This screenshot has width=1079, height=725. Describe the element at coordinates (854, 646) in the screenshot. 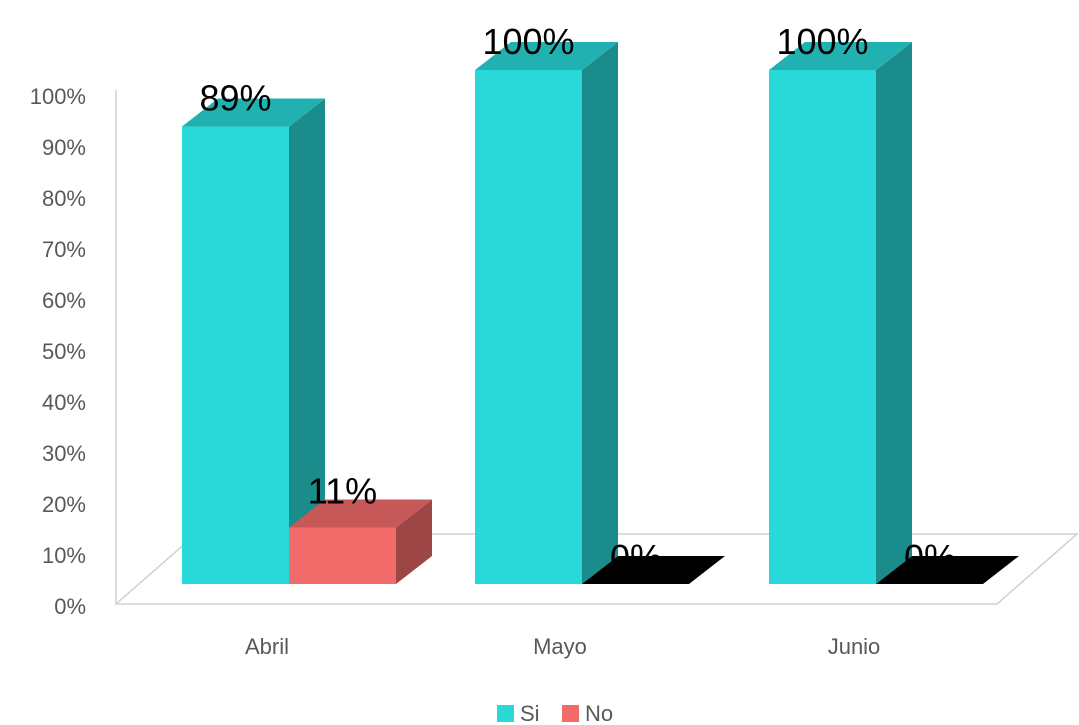

I see `x-tick-label: Junio` at that location.